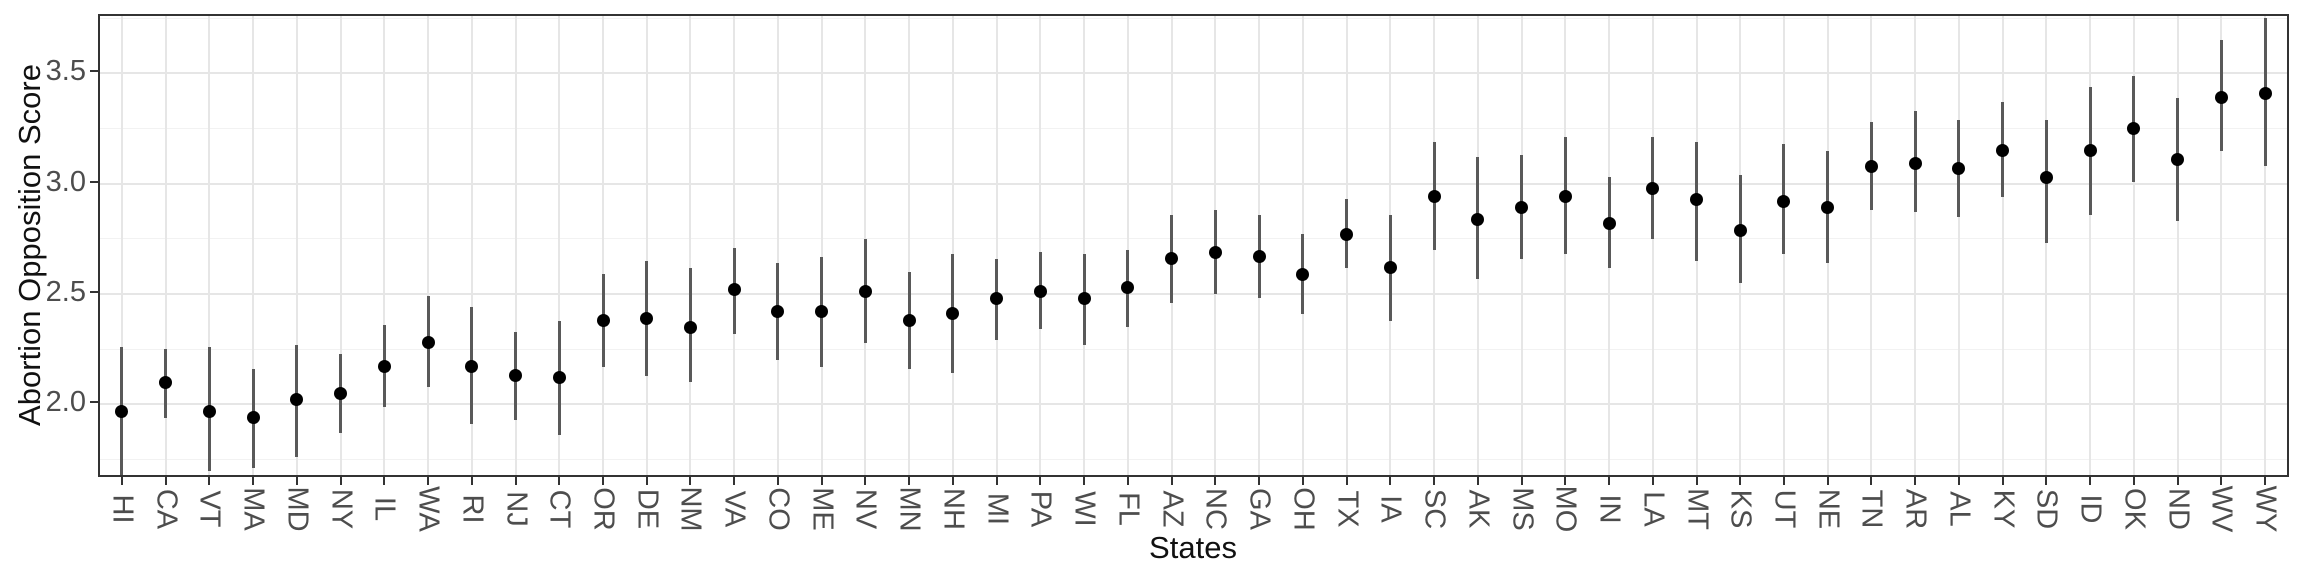 This screenshot has height=576, width=2304. Describe the element at coordinates (1040, 292) in the screenshot. I see `data-point-pa` at that location.